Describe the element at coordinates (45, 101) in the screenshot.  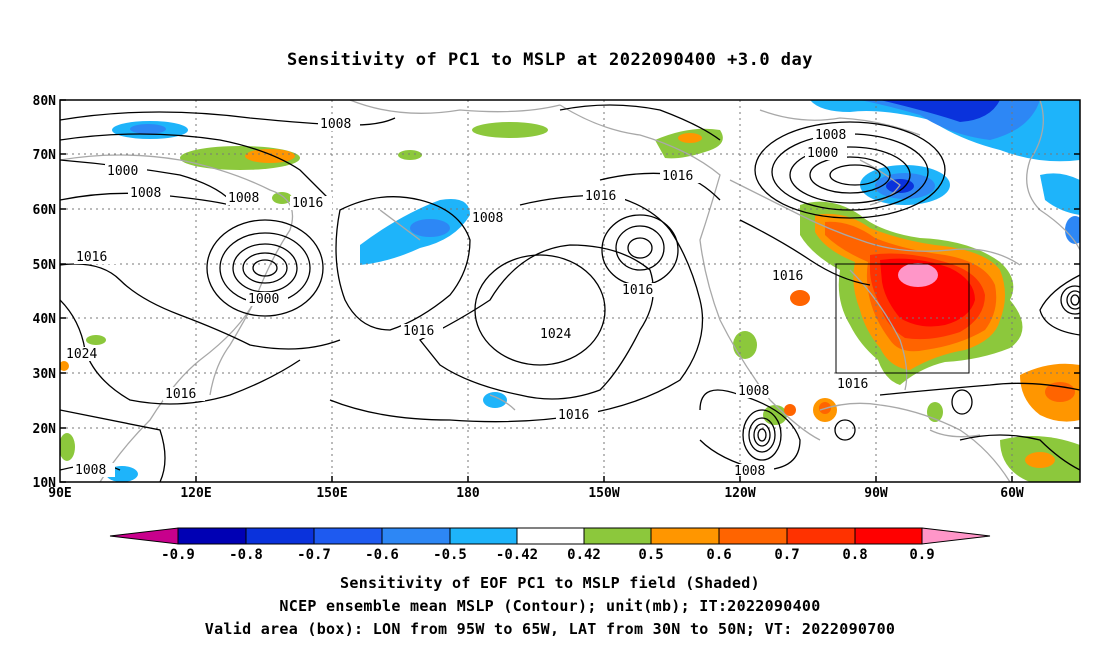
I see `lat-label: 80N` at that location.